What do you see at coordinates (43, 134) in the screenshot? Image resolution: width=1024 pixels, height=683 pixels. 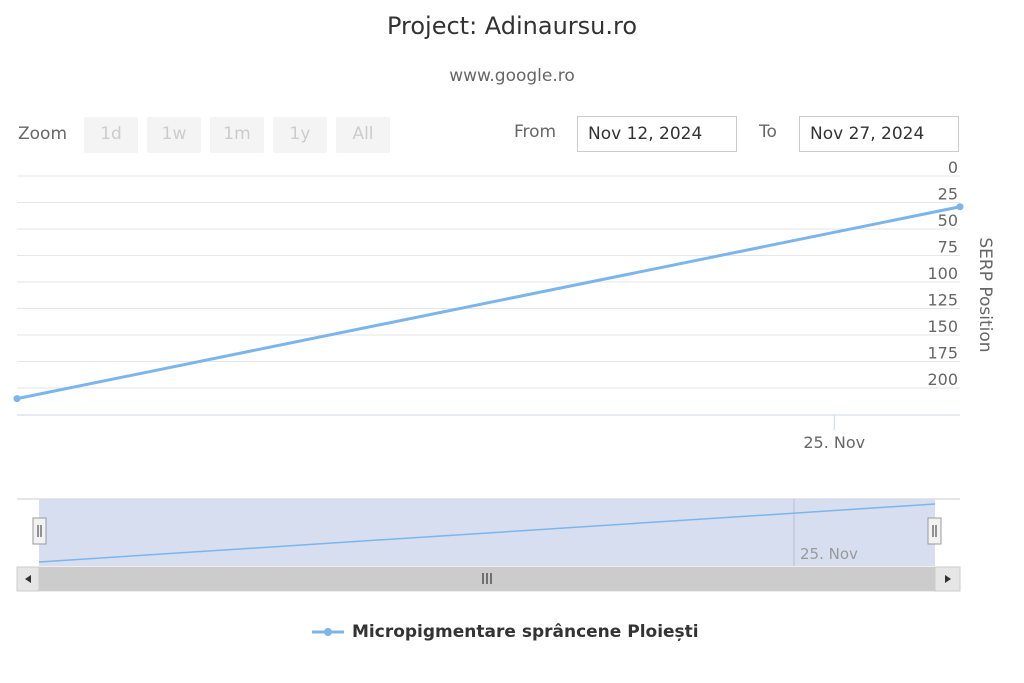 I see `zoom-label: Zoom` at bounding box center [43, 134].